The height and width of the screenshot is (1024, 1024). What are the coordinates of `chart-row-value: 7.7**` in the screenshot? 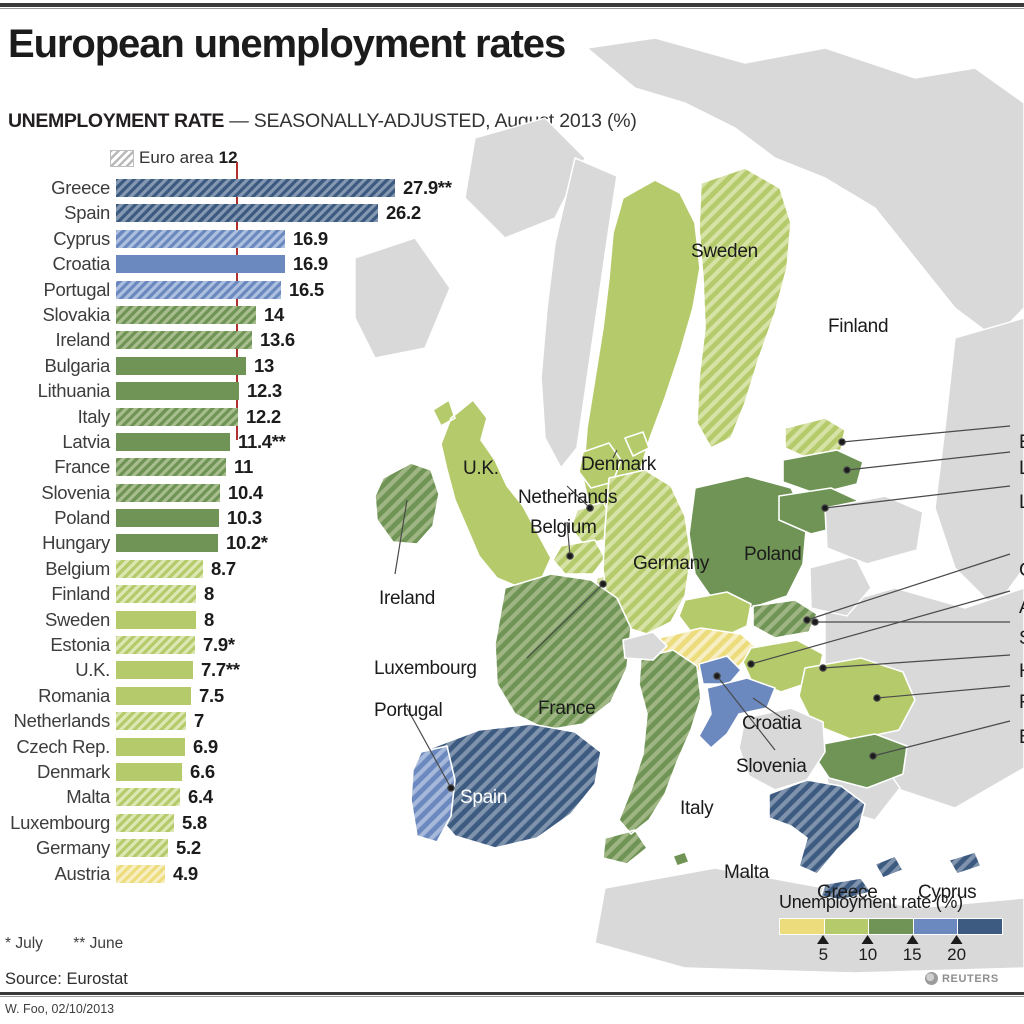 It's located at (220, 670).